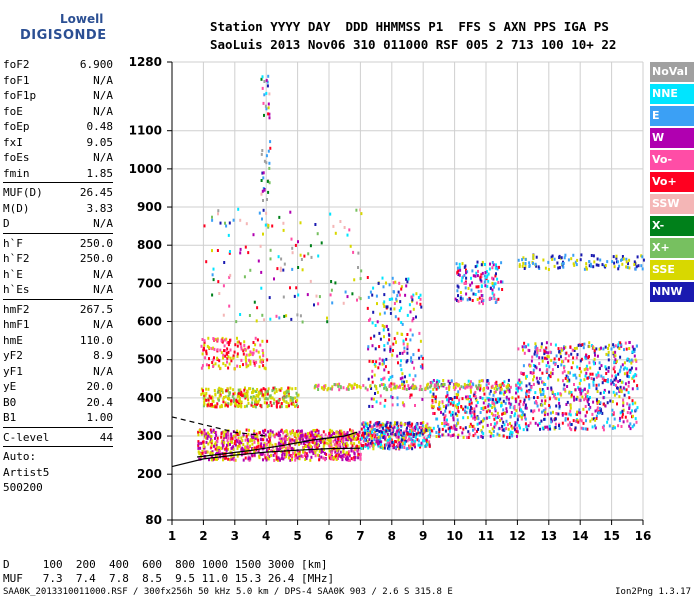 The height and width of the screenshot is (600, 700). What do you see at coordinates (96, 258) in the screenshot?
I see `param-value: 250.0` at bounding box center [96, 258].